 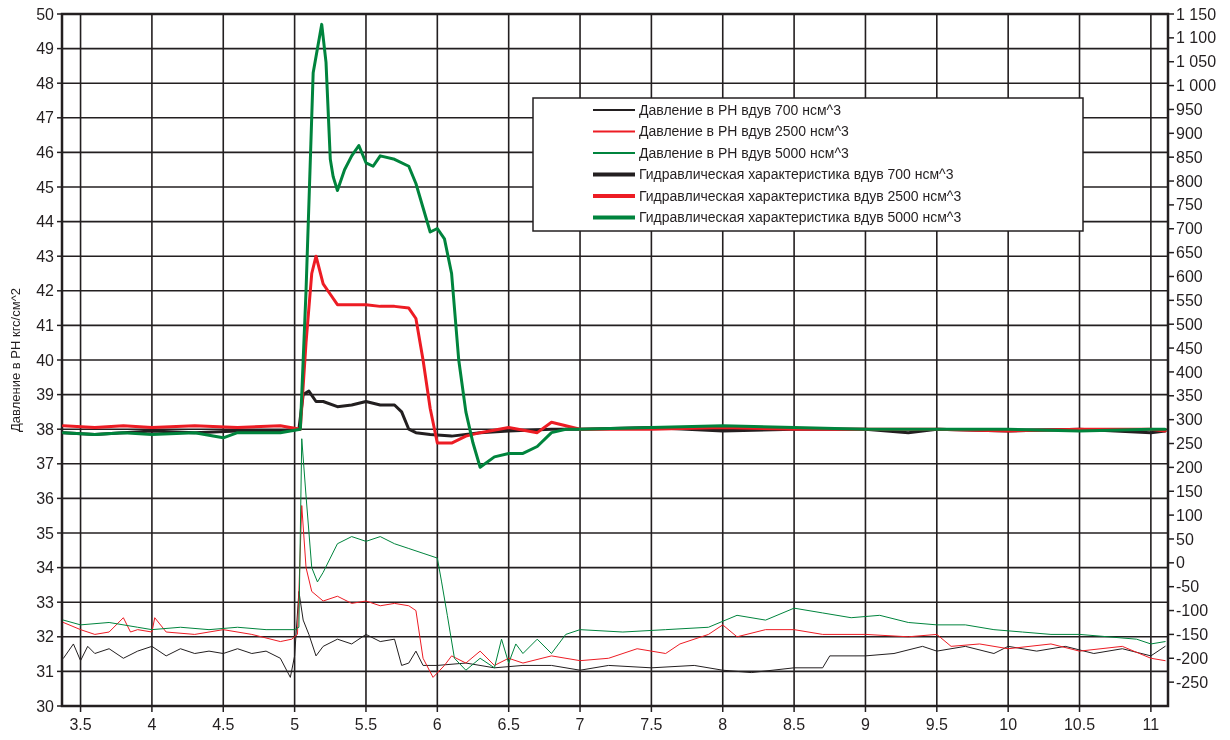 I want to click on y2-tick-label: 600, so click(x=1189, y=277).